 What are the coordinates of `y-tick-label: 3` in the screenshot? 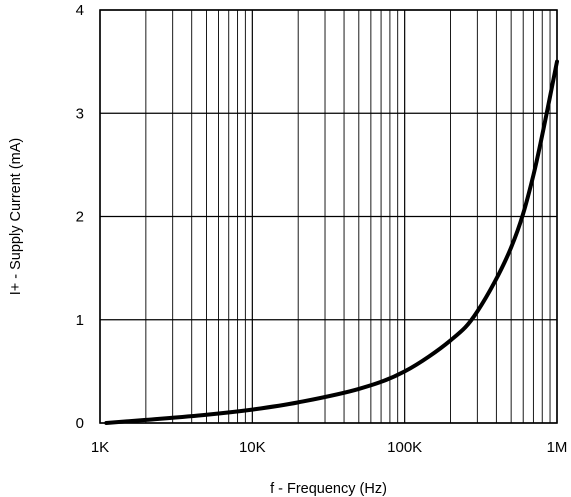 It's located at (80, 113).